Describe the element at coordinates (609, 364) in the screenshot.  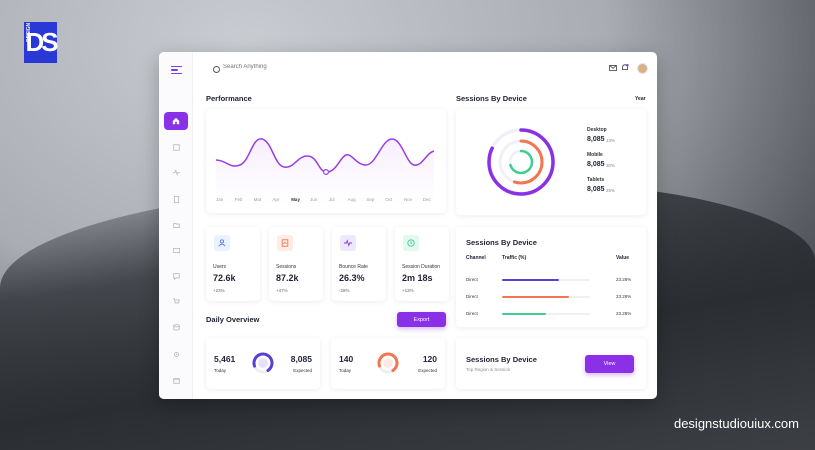
I see `view-button: View` at that location.